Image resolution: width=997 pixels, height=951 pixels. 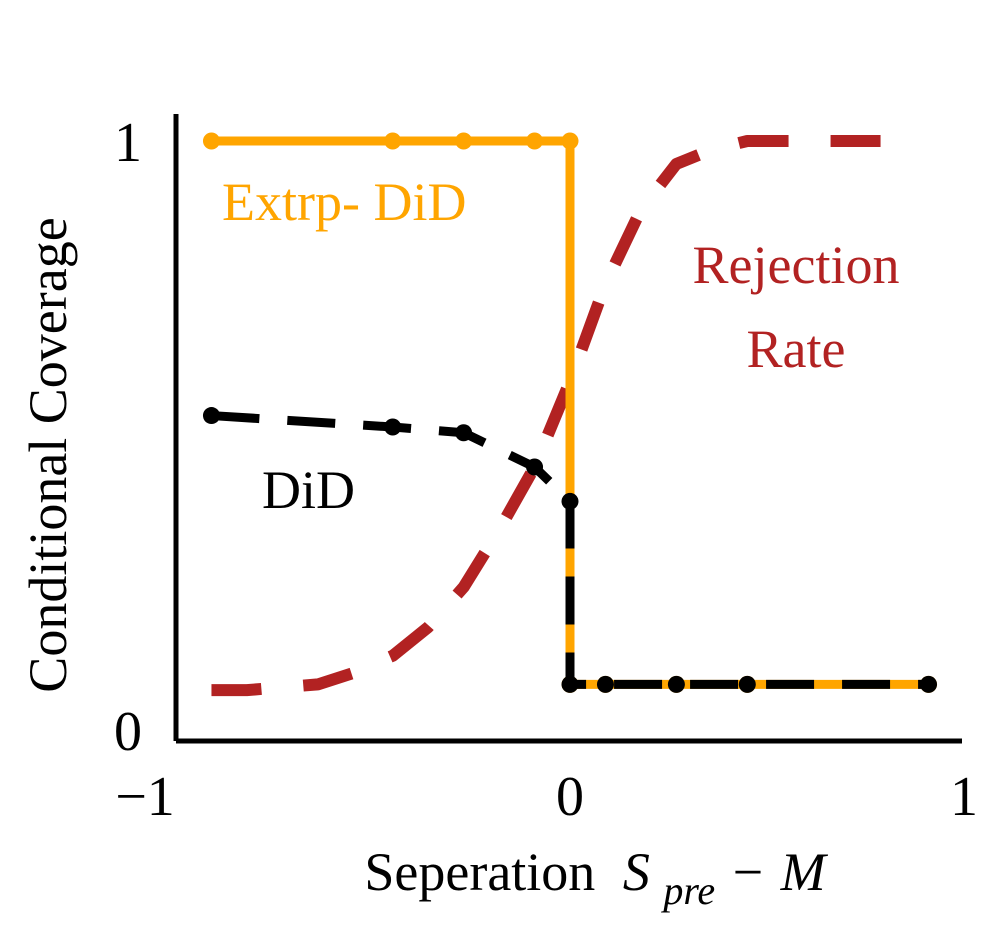 I want to click on y-tick-label: 1, so click(x=128, y=143).